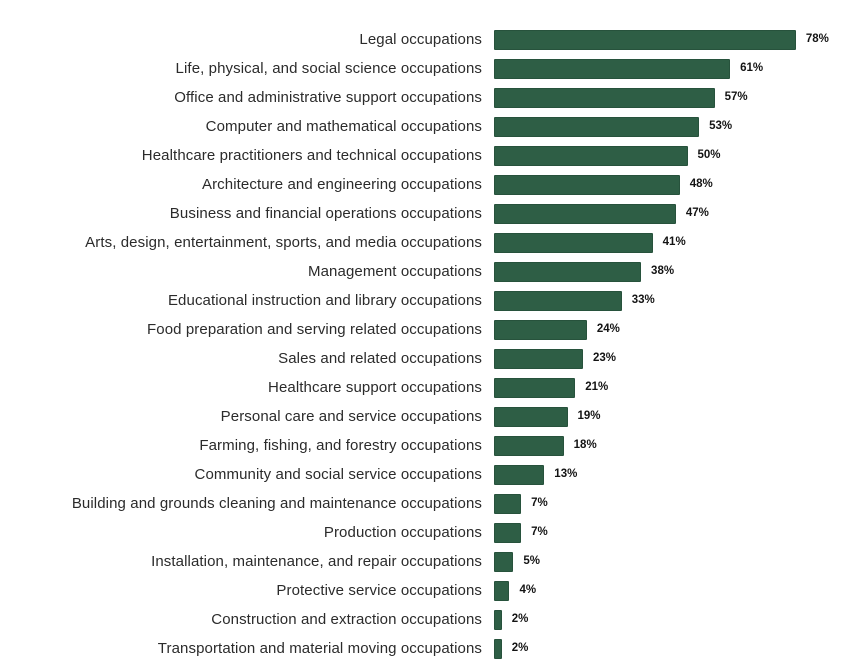 This screenshot has width=850, height=669. I want to click on bar-area: 13%, so click(672, 474).